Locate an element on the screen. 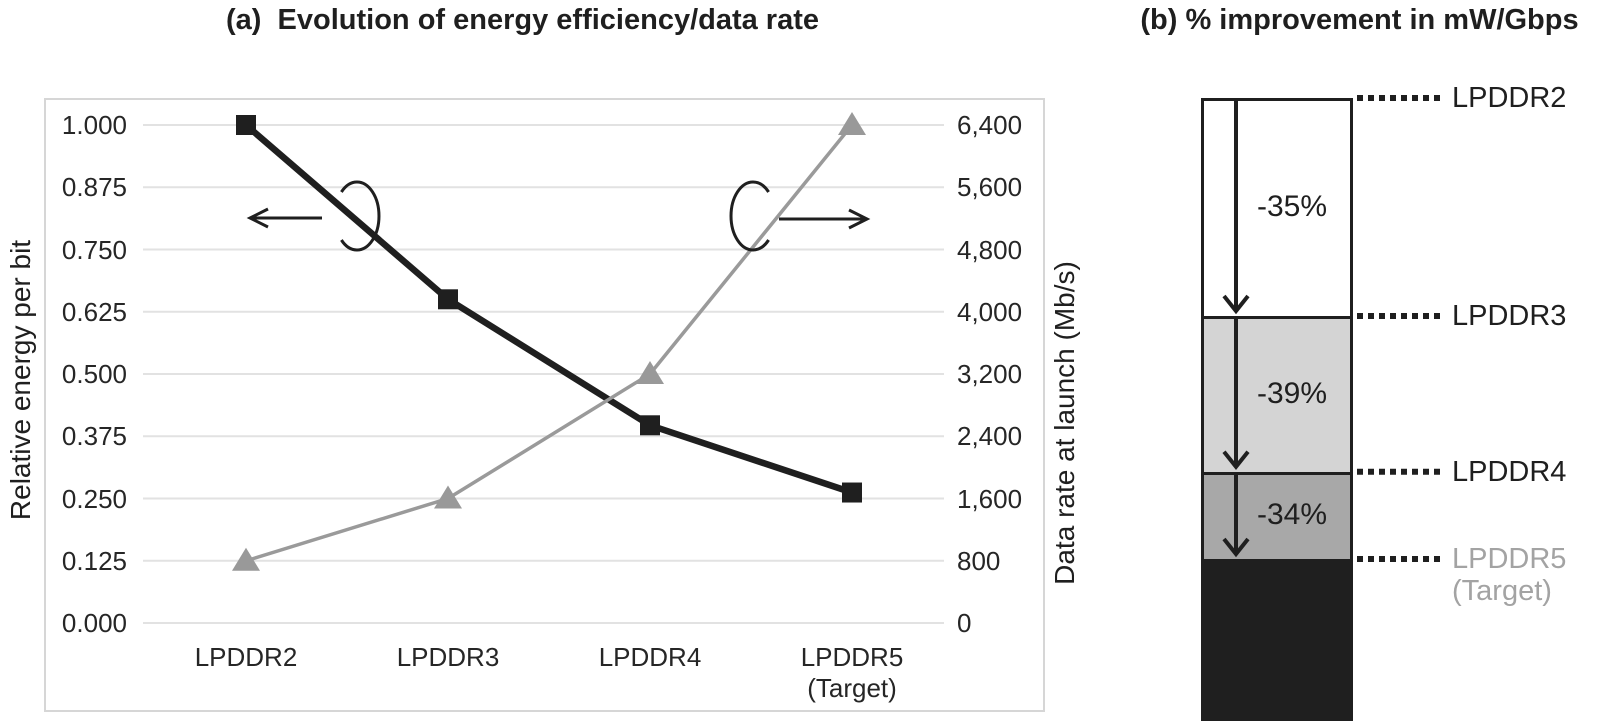 The height and width of the screenshot is (721, 1624). bar-level-label: LPDDR5 (Target) is located at coordinates (1537, 575).